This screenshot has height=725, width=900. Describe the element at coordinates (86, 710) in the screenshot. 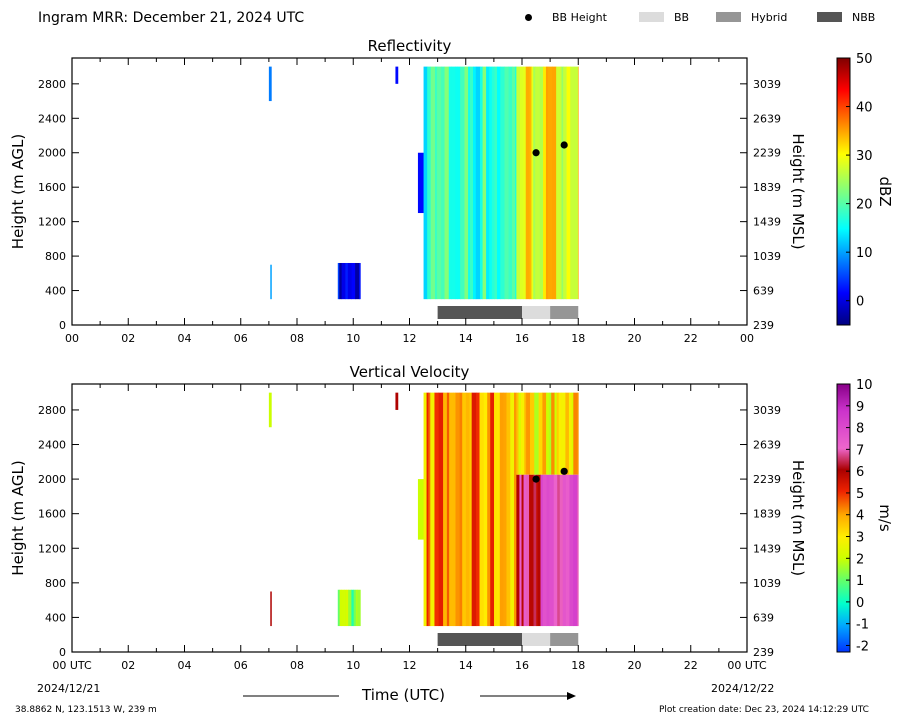

I see `location-text: 38.8862 N, 123.1513 W, 239 m` at that location.